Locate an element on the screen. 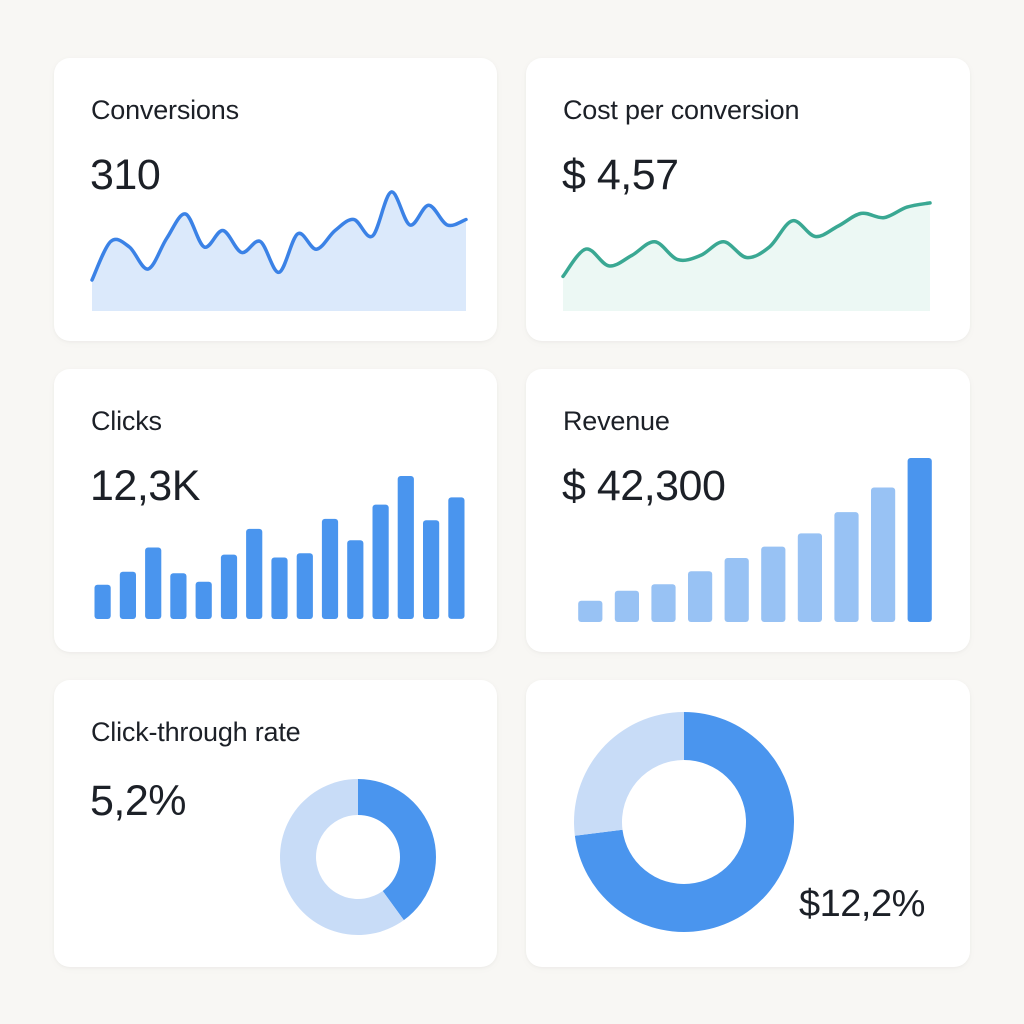 Image resolution: width=1024 pixels, height=1024 pixels. click-through-rate-donut-chart is located at coordinates (357, 857).